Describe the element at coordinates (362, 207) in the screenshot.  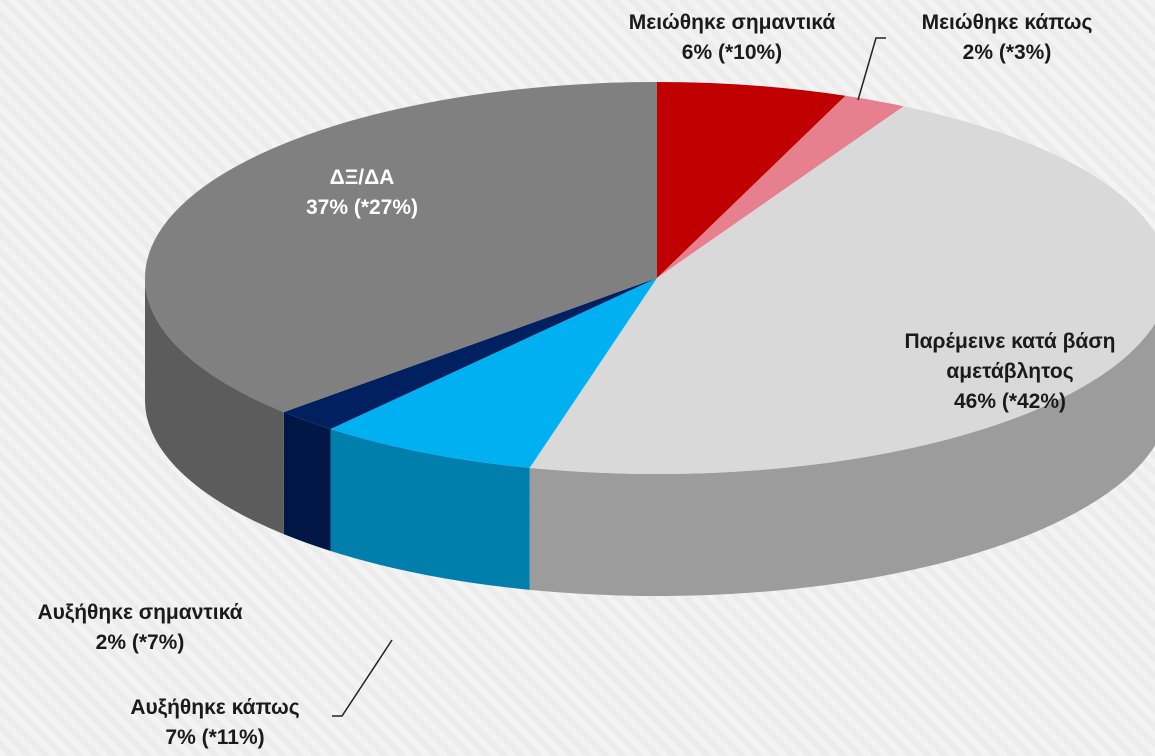
I see `value-label: 37% (*27%)` at that location.